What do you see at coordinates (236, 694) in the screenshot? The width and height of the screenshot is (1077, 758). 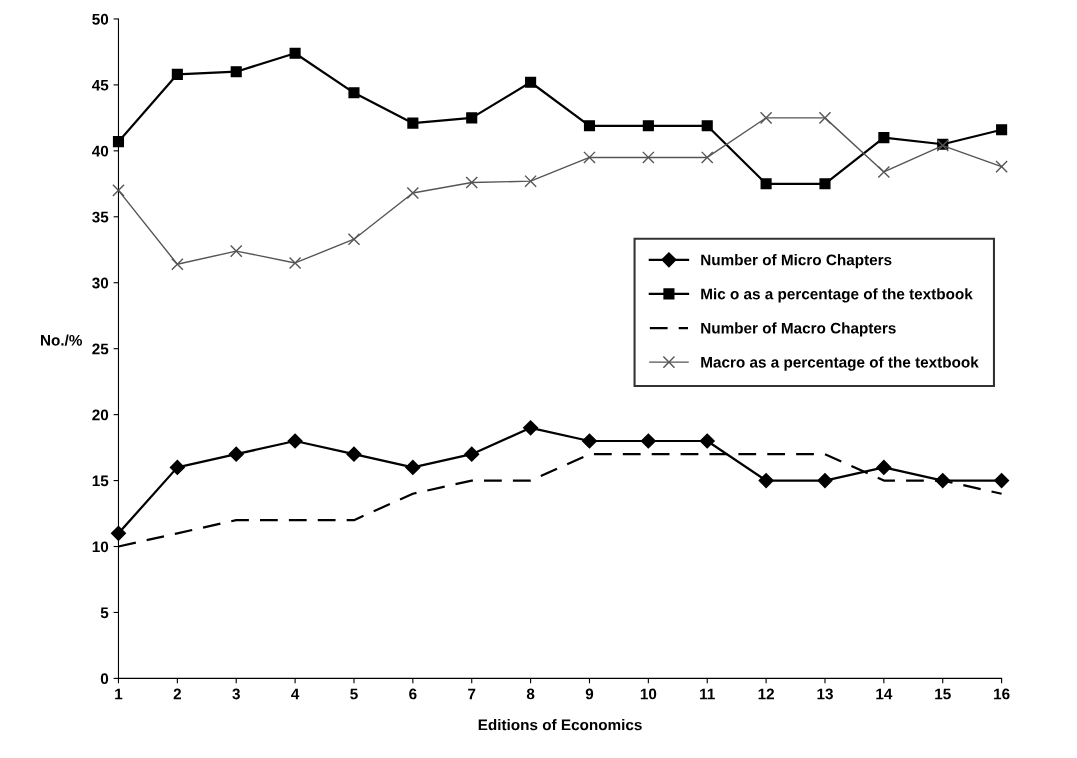 I see `x-tick-label: 3` at bounding box center [236, 694].